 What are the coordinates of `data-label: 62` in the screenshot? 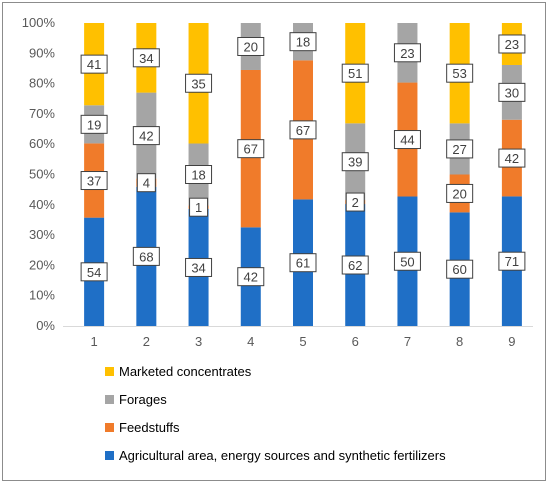 It's located at (355, 265).